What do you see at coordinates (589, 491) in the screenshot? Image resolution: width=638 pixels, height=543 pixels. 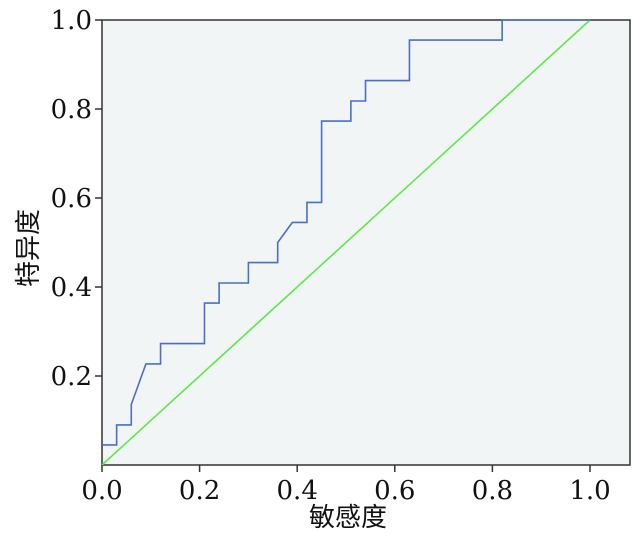 I see `x-tick-label: 1.0` at bounding box center [589, 491].